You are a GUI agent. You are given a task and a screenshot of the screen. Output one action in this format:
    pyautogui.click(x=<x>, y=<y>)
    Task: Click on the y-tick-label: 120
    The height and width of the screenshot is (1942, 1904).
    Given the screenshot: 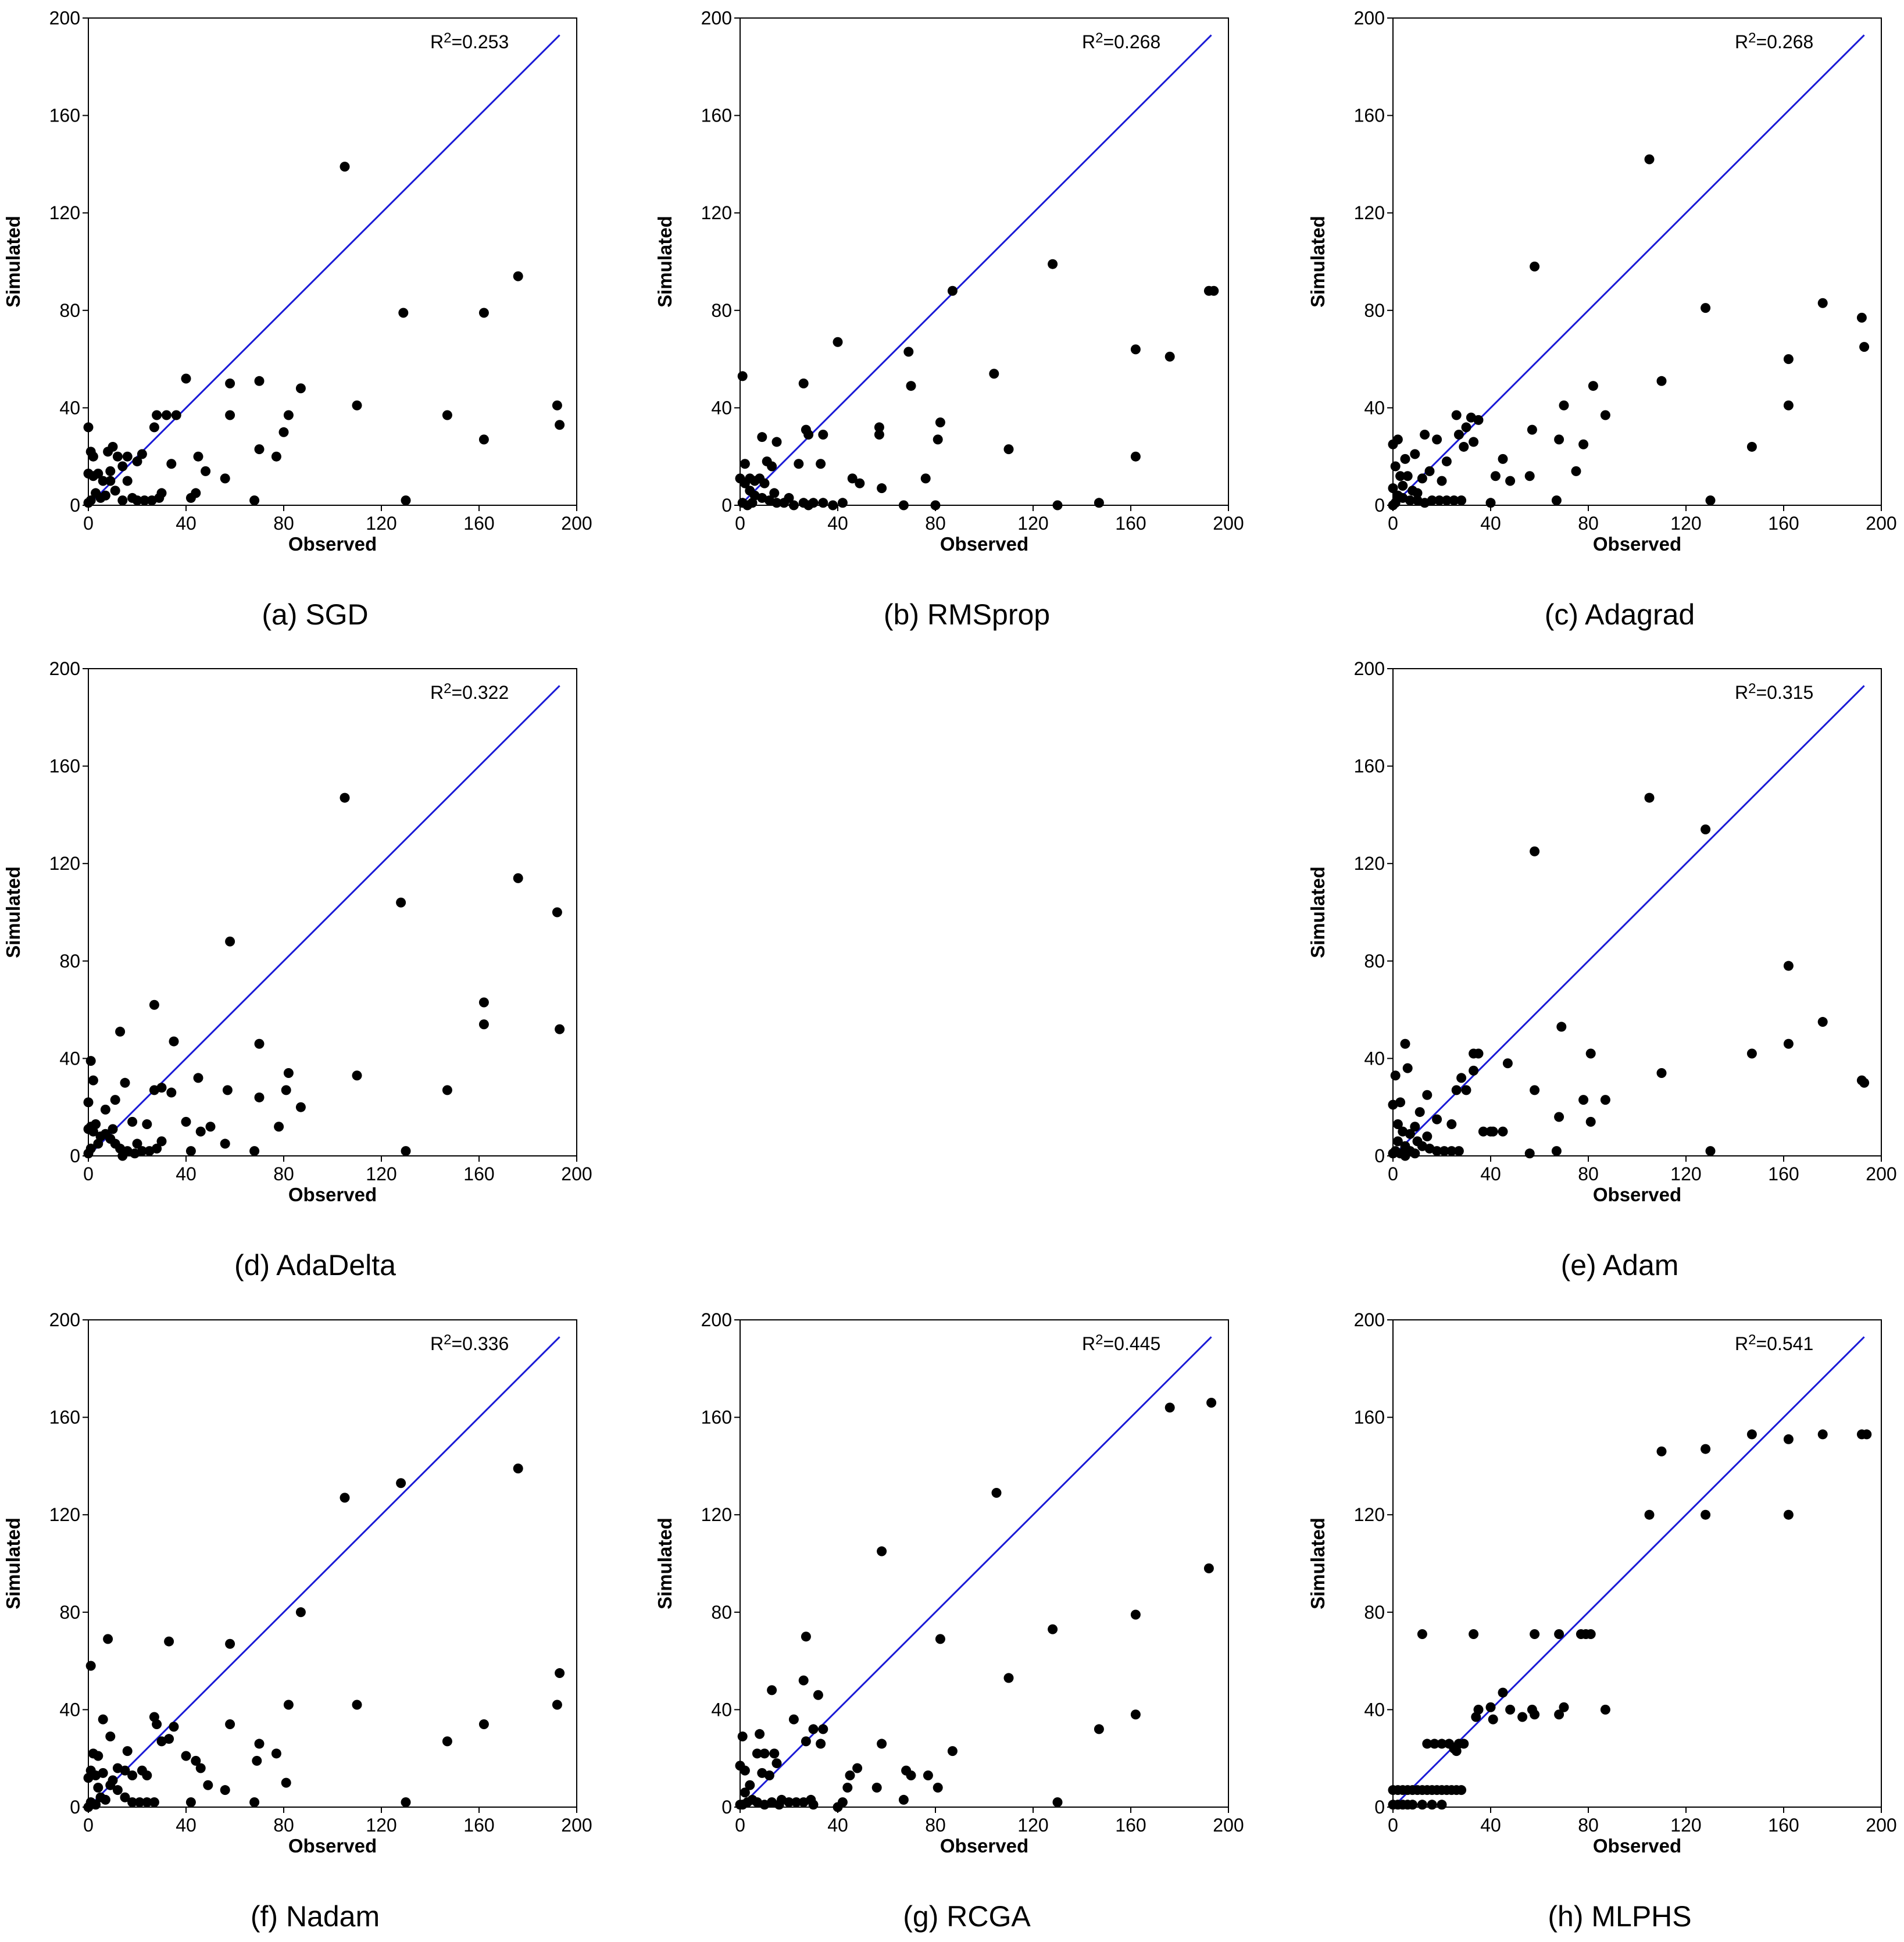 What is the action you would take?
    pyautogui.click(x=717, y=1514)
    